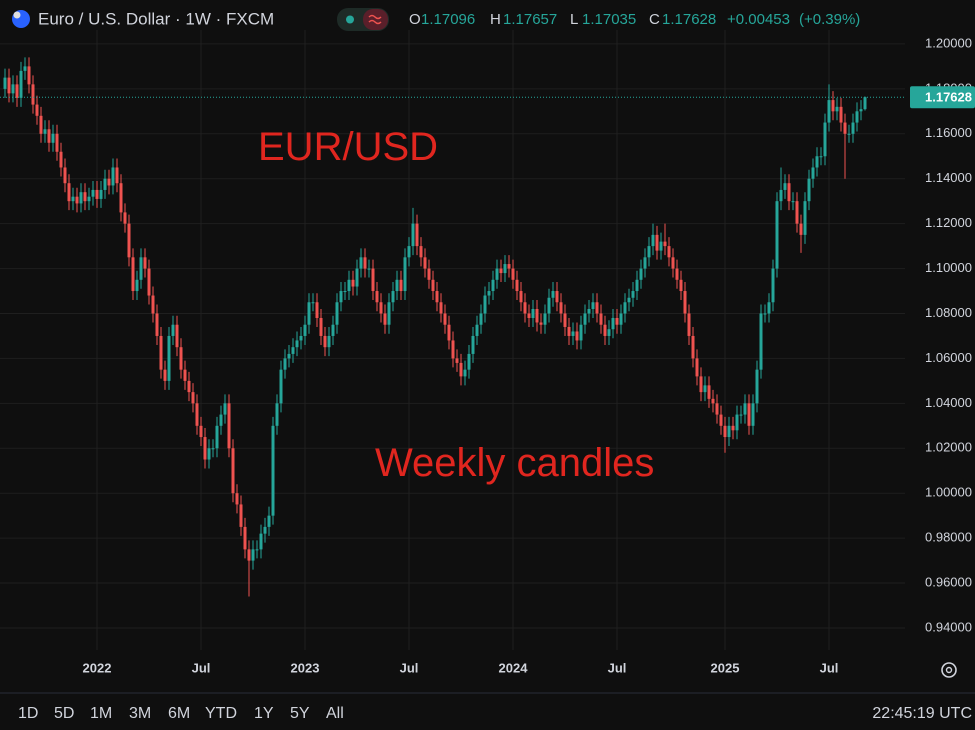 This screenshot has height=730, width=975. What do you see at coordinates (948, 581) in the screenshot?
I see `y-tick-label: 0.96000` at bounding box center [948, 581].